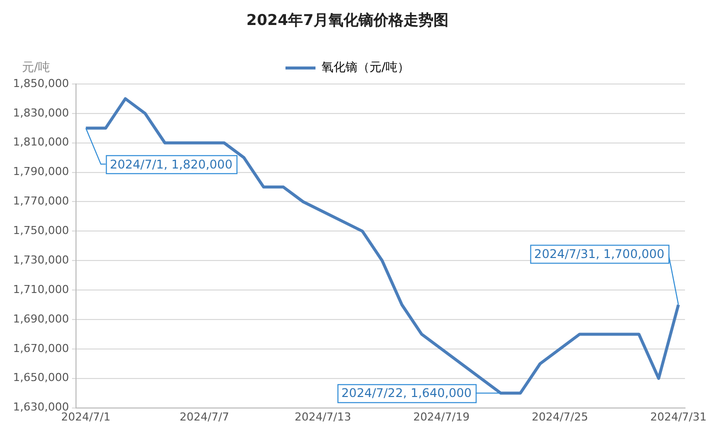  I want to click on y-tick-label: 1,850,000, so click(41, 83).